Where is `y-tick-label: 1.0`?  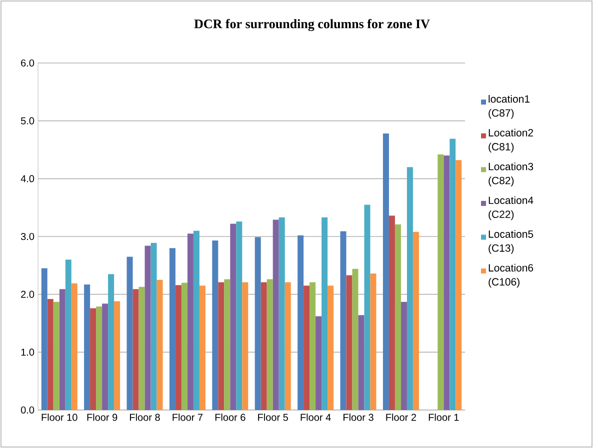 y-tick-label: 1.0 is located at coordinates (27, 352).